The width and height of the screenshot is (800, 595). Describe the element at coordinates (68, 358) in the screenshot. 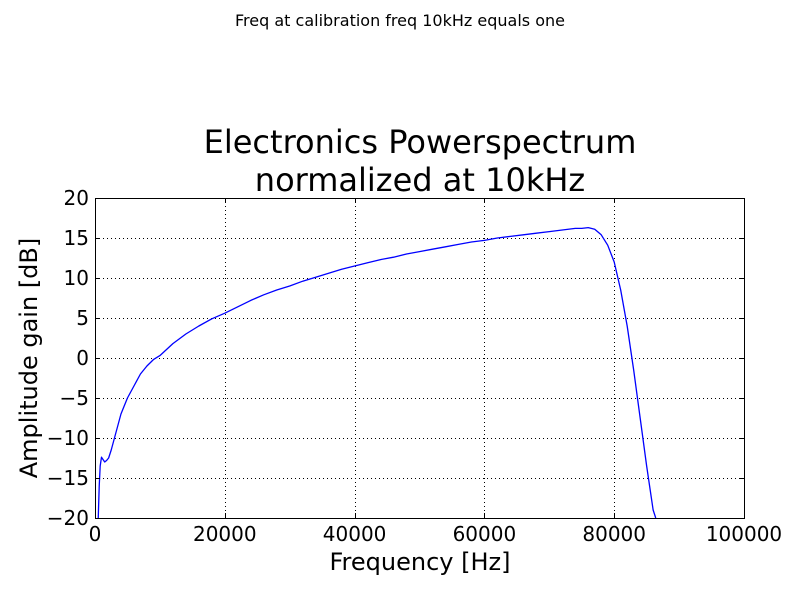

I see `y-tick-labels: −20 −15 −10 −5 0 5 10 15 20` at that location.